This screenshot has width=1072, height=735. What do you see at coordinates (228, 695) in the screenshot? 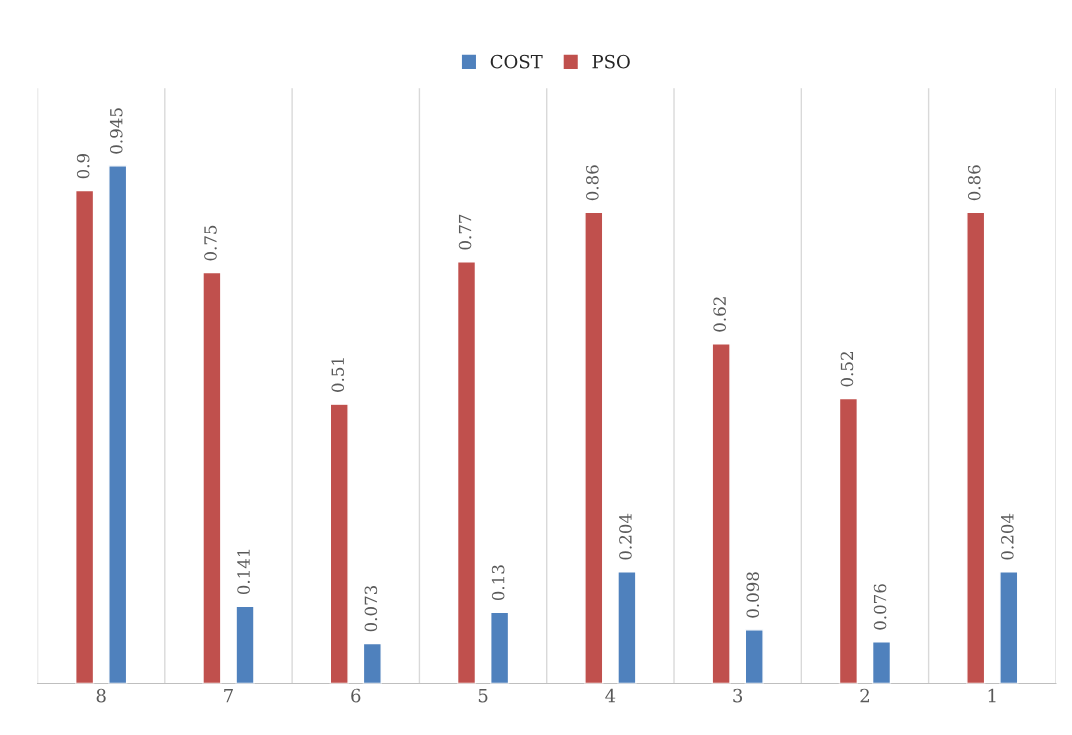
I see `x-tick-label: 7` at bounding box center [228, 695].